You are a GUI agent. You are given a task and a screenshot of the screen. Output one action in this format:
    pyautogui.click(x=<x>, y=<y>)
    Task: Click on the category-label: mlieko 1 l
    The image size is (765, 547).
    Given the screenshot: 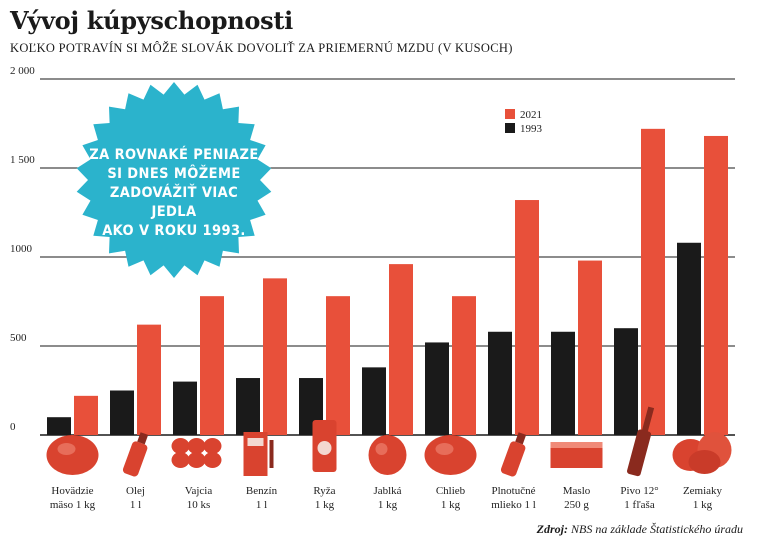 What is the action you would take?
    pyautogui.click(x=513, y=505)
    